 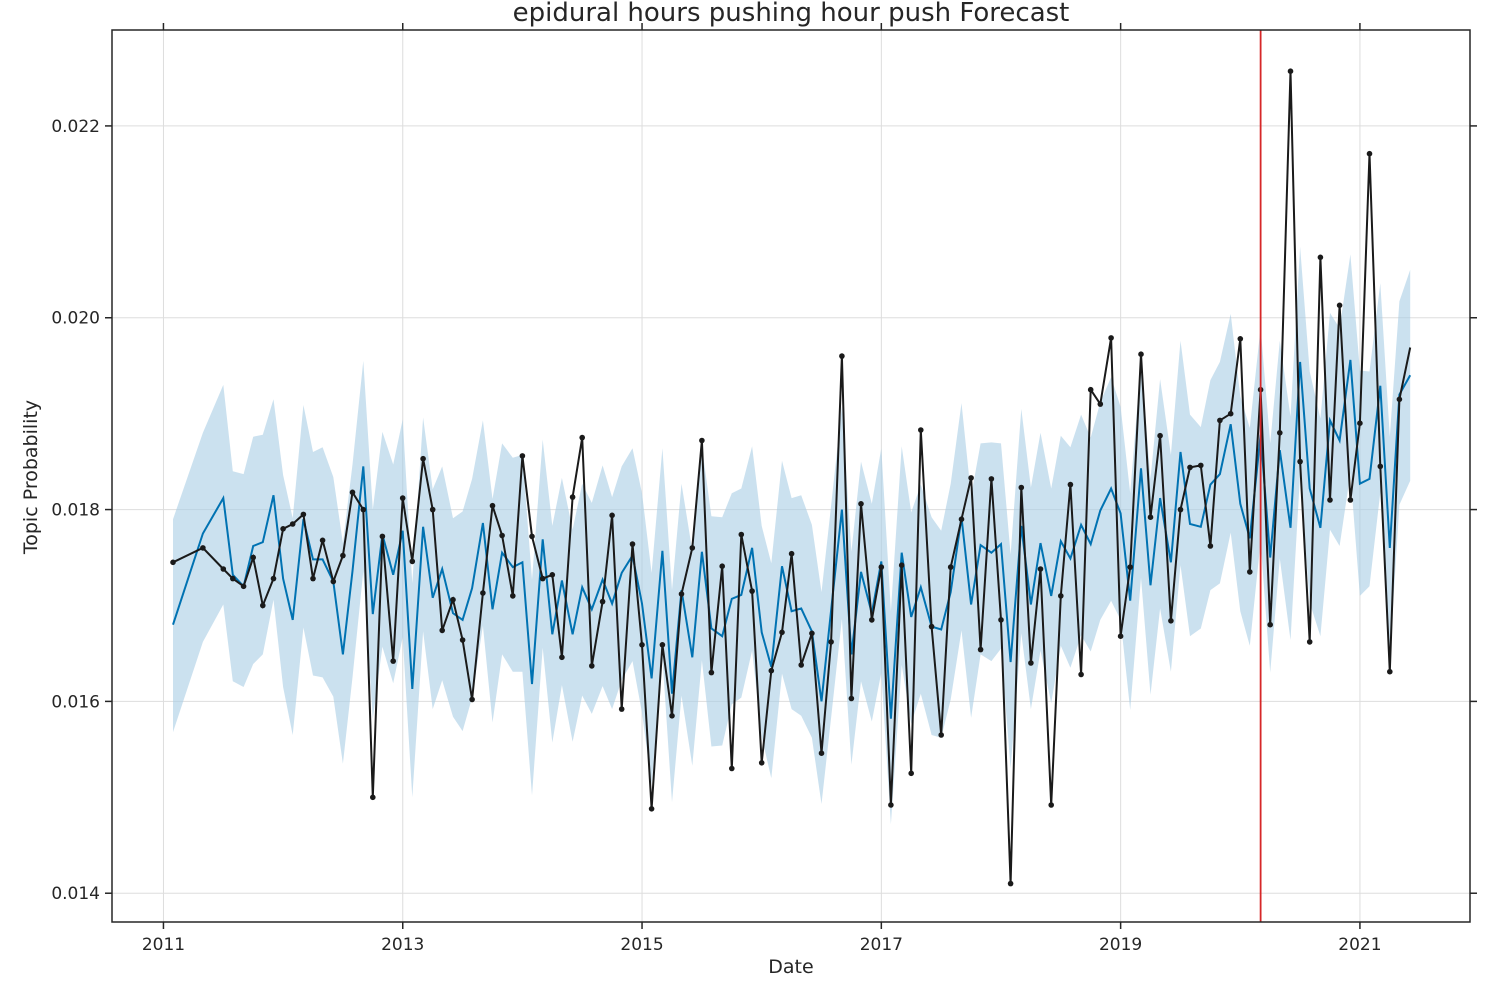 I want to click on y-tick-label: 0.014, so click(x=75, y=894).